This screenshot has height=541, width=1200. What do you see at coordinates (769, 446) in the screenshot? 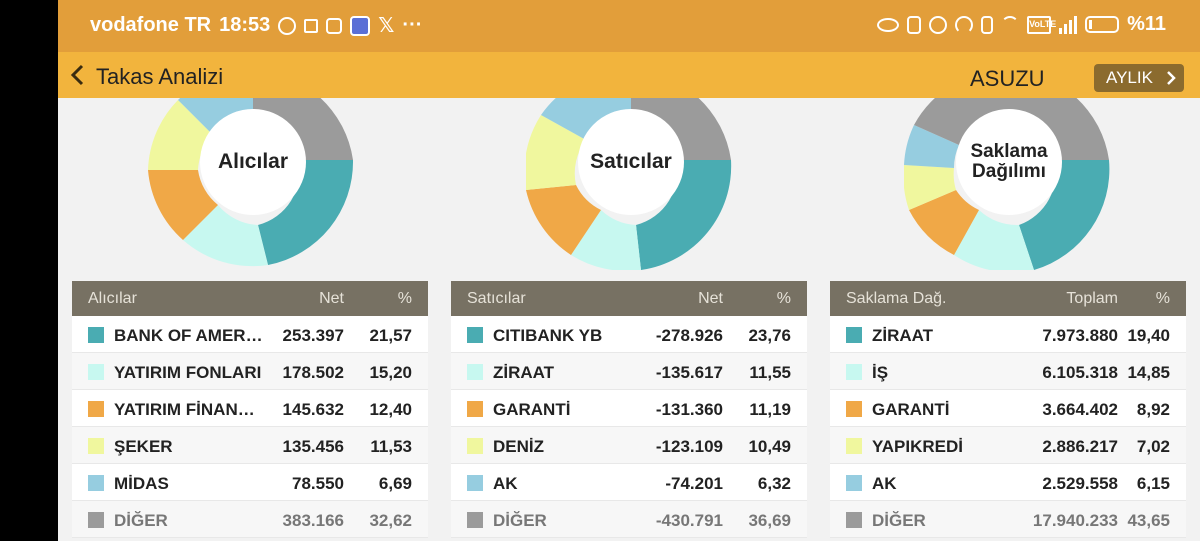
I see `row-percent: 10,49` at bounding box center [769, 446].